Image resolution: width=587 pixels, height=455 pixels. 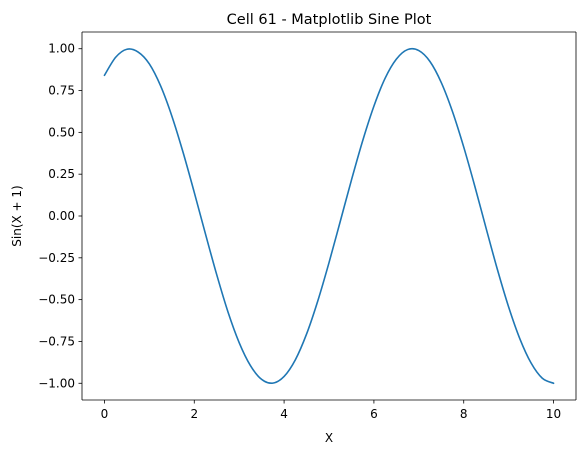 I want to click on y-tick-label: 0.25, so click(x=61, y=174).